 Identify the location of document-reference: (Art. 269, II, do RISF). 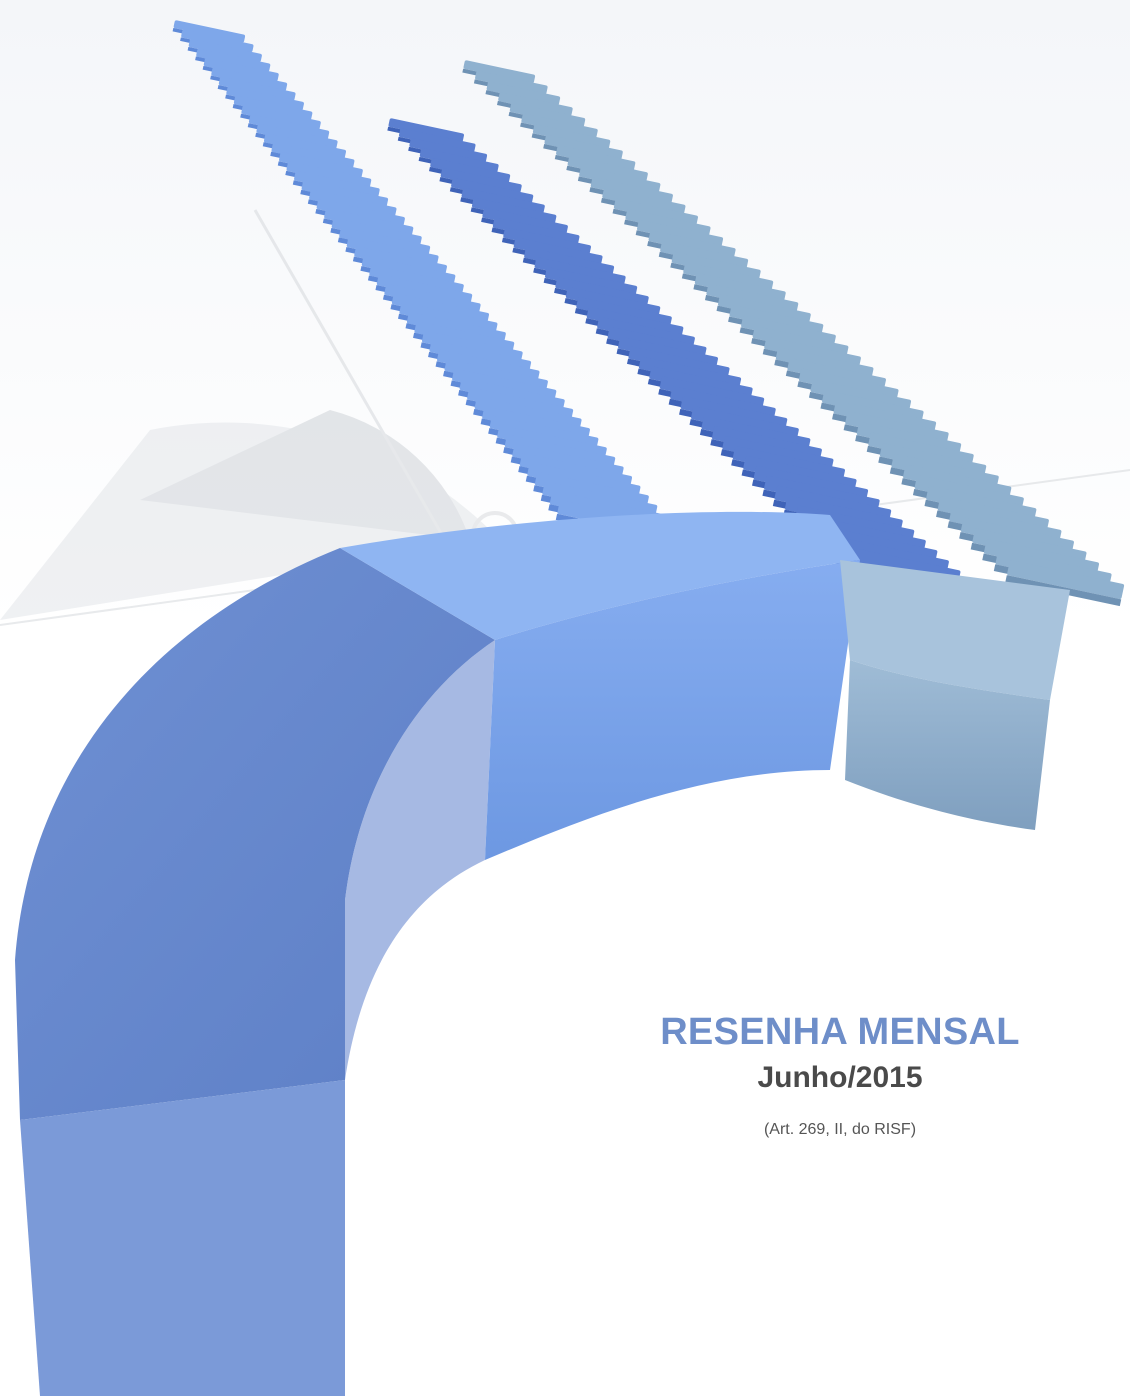
(840, 1129).